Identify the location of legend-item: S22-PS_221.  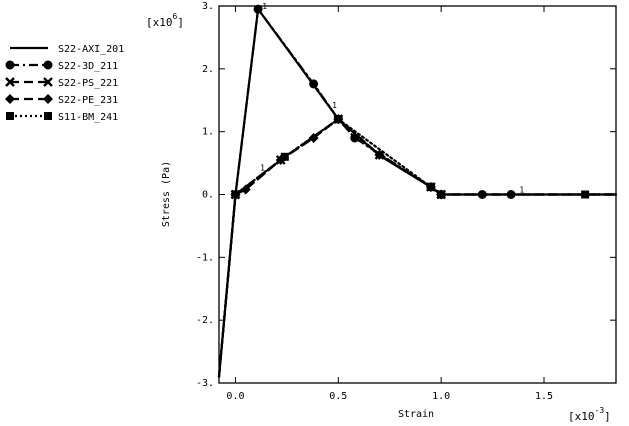
(61, 83).